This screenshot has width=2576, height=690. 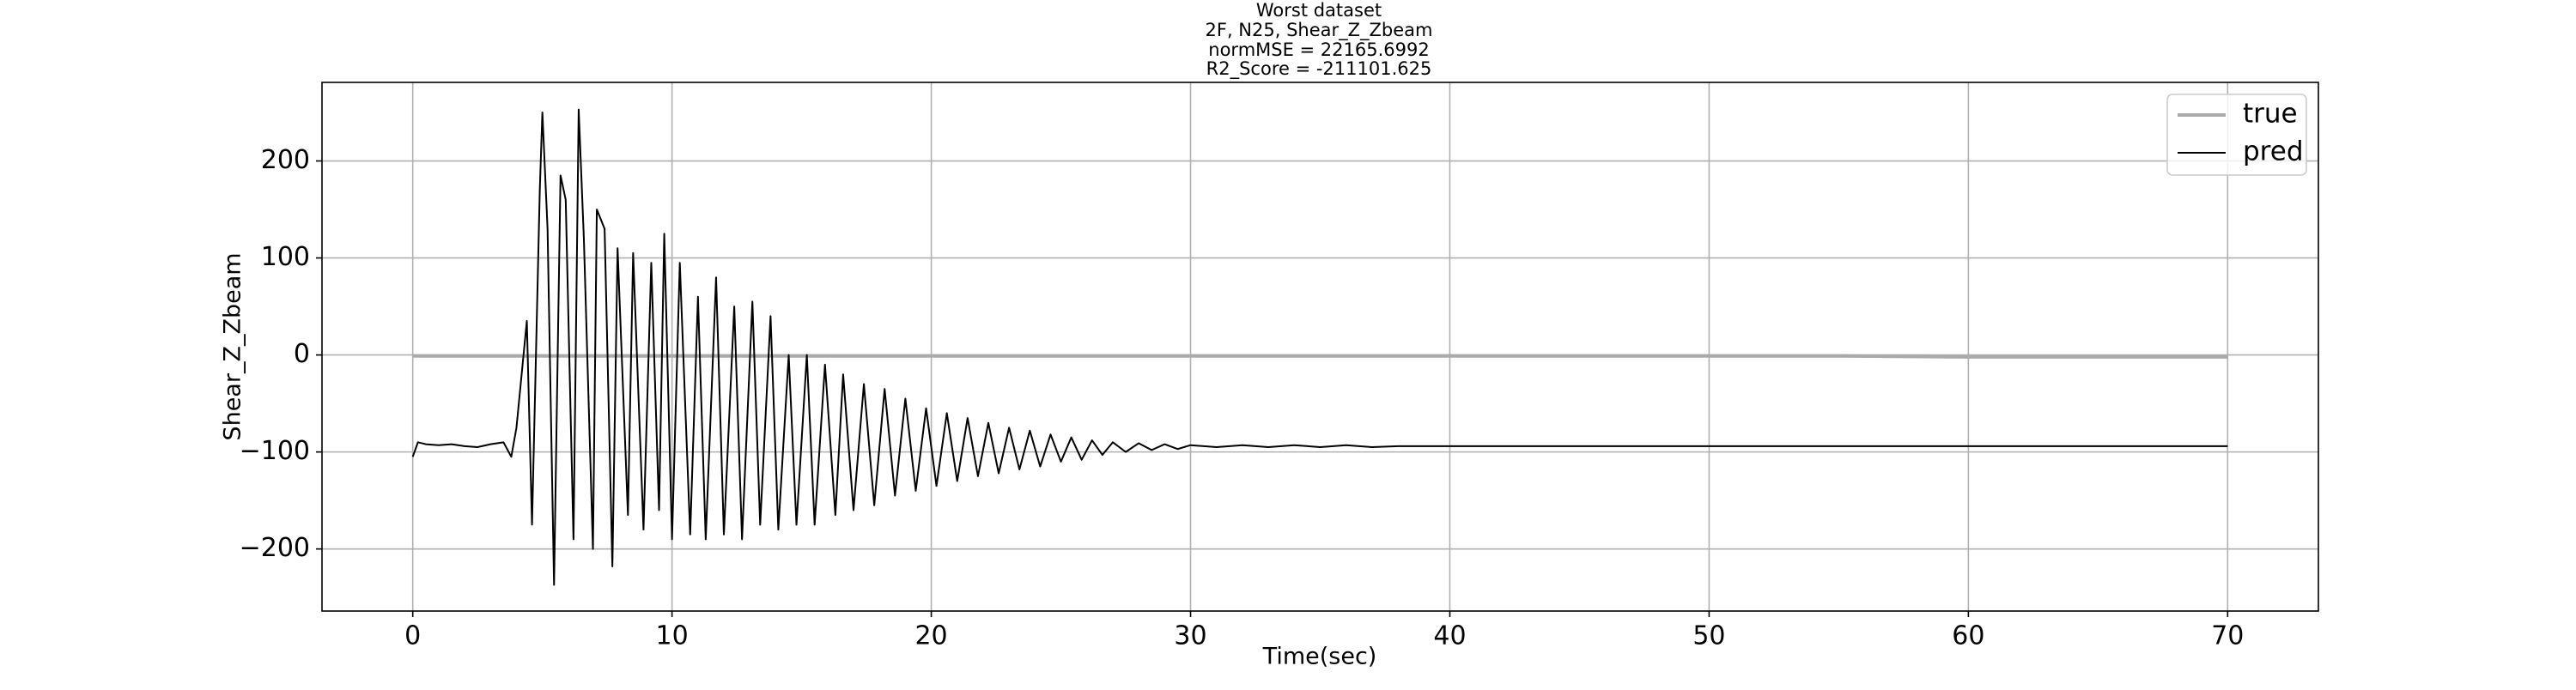 What do you see at coordinates (1320, 356) in the screenshot?
I see `line-series` at bounding box center [1320, 356].